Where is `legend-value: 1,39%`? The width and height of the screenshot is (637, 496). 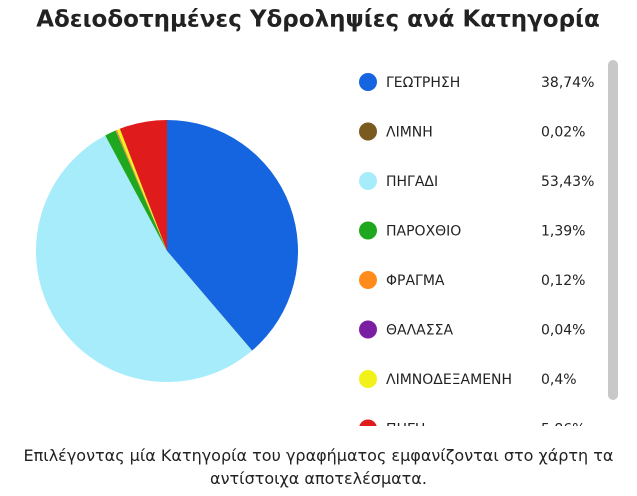 legend-value: 1,39% is located at coordinates (563, 232).